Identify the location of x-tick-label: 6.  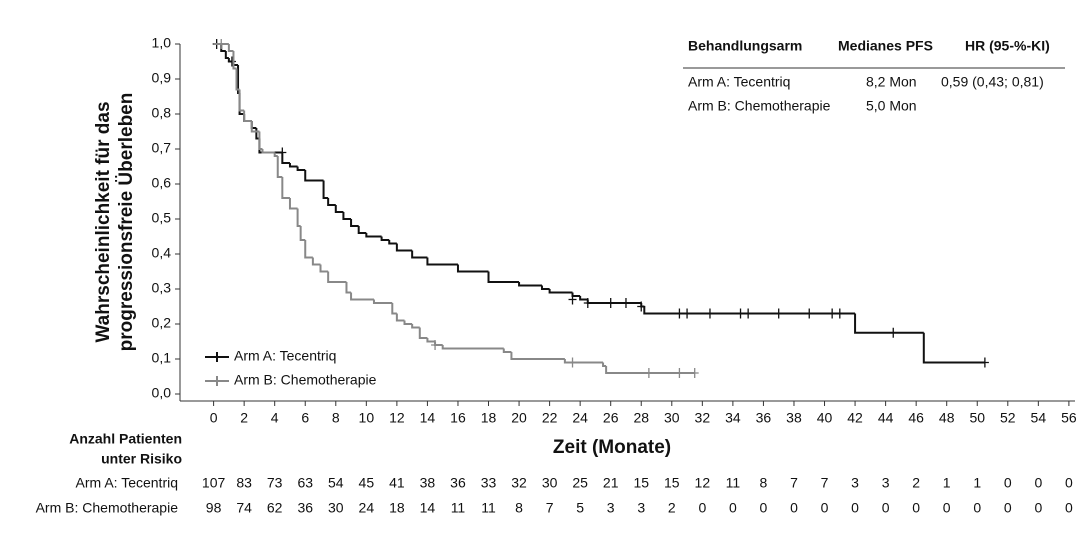
(305, 418).